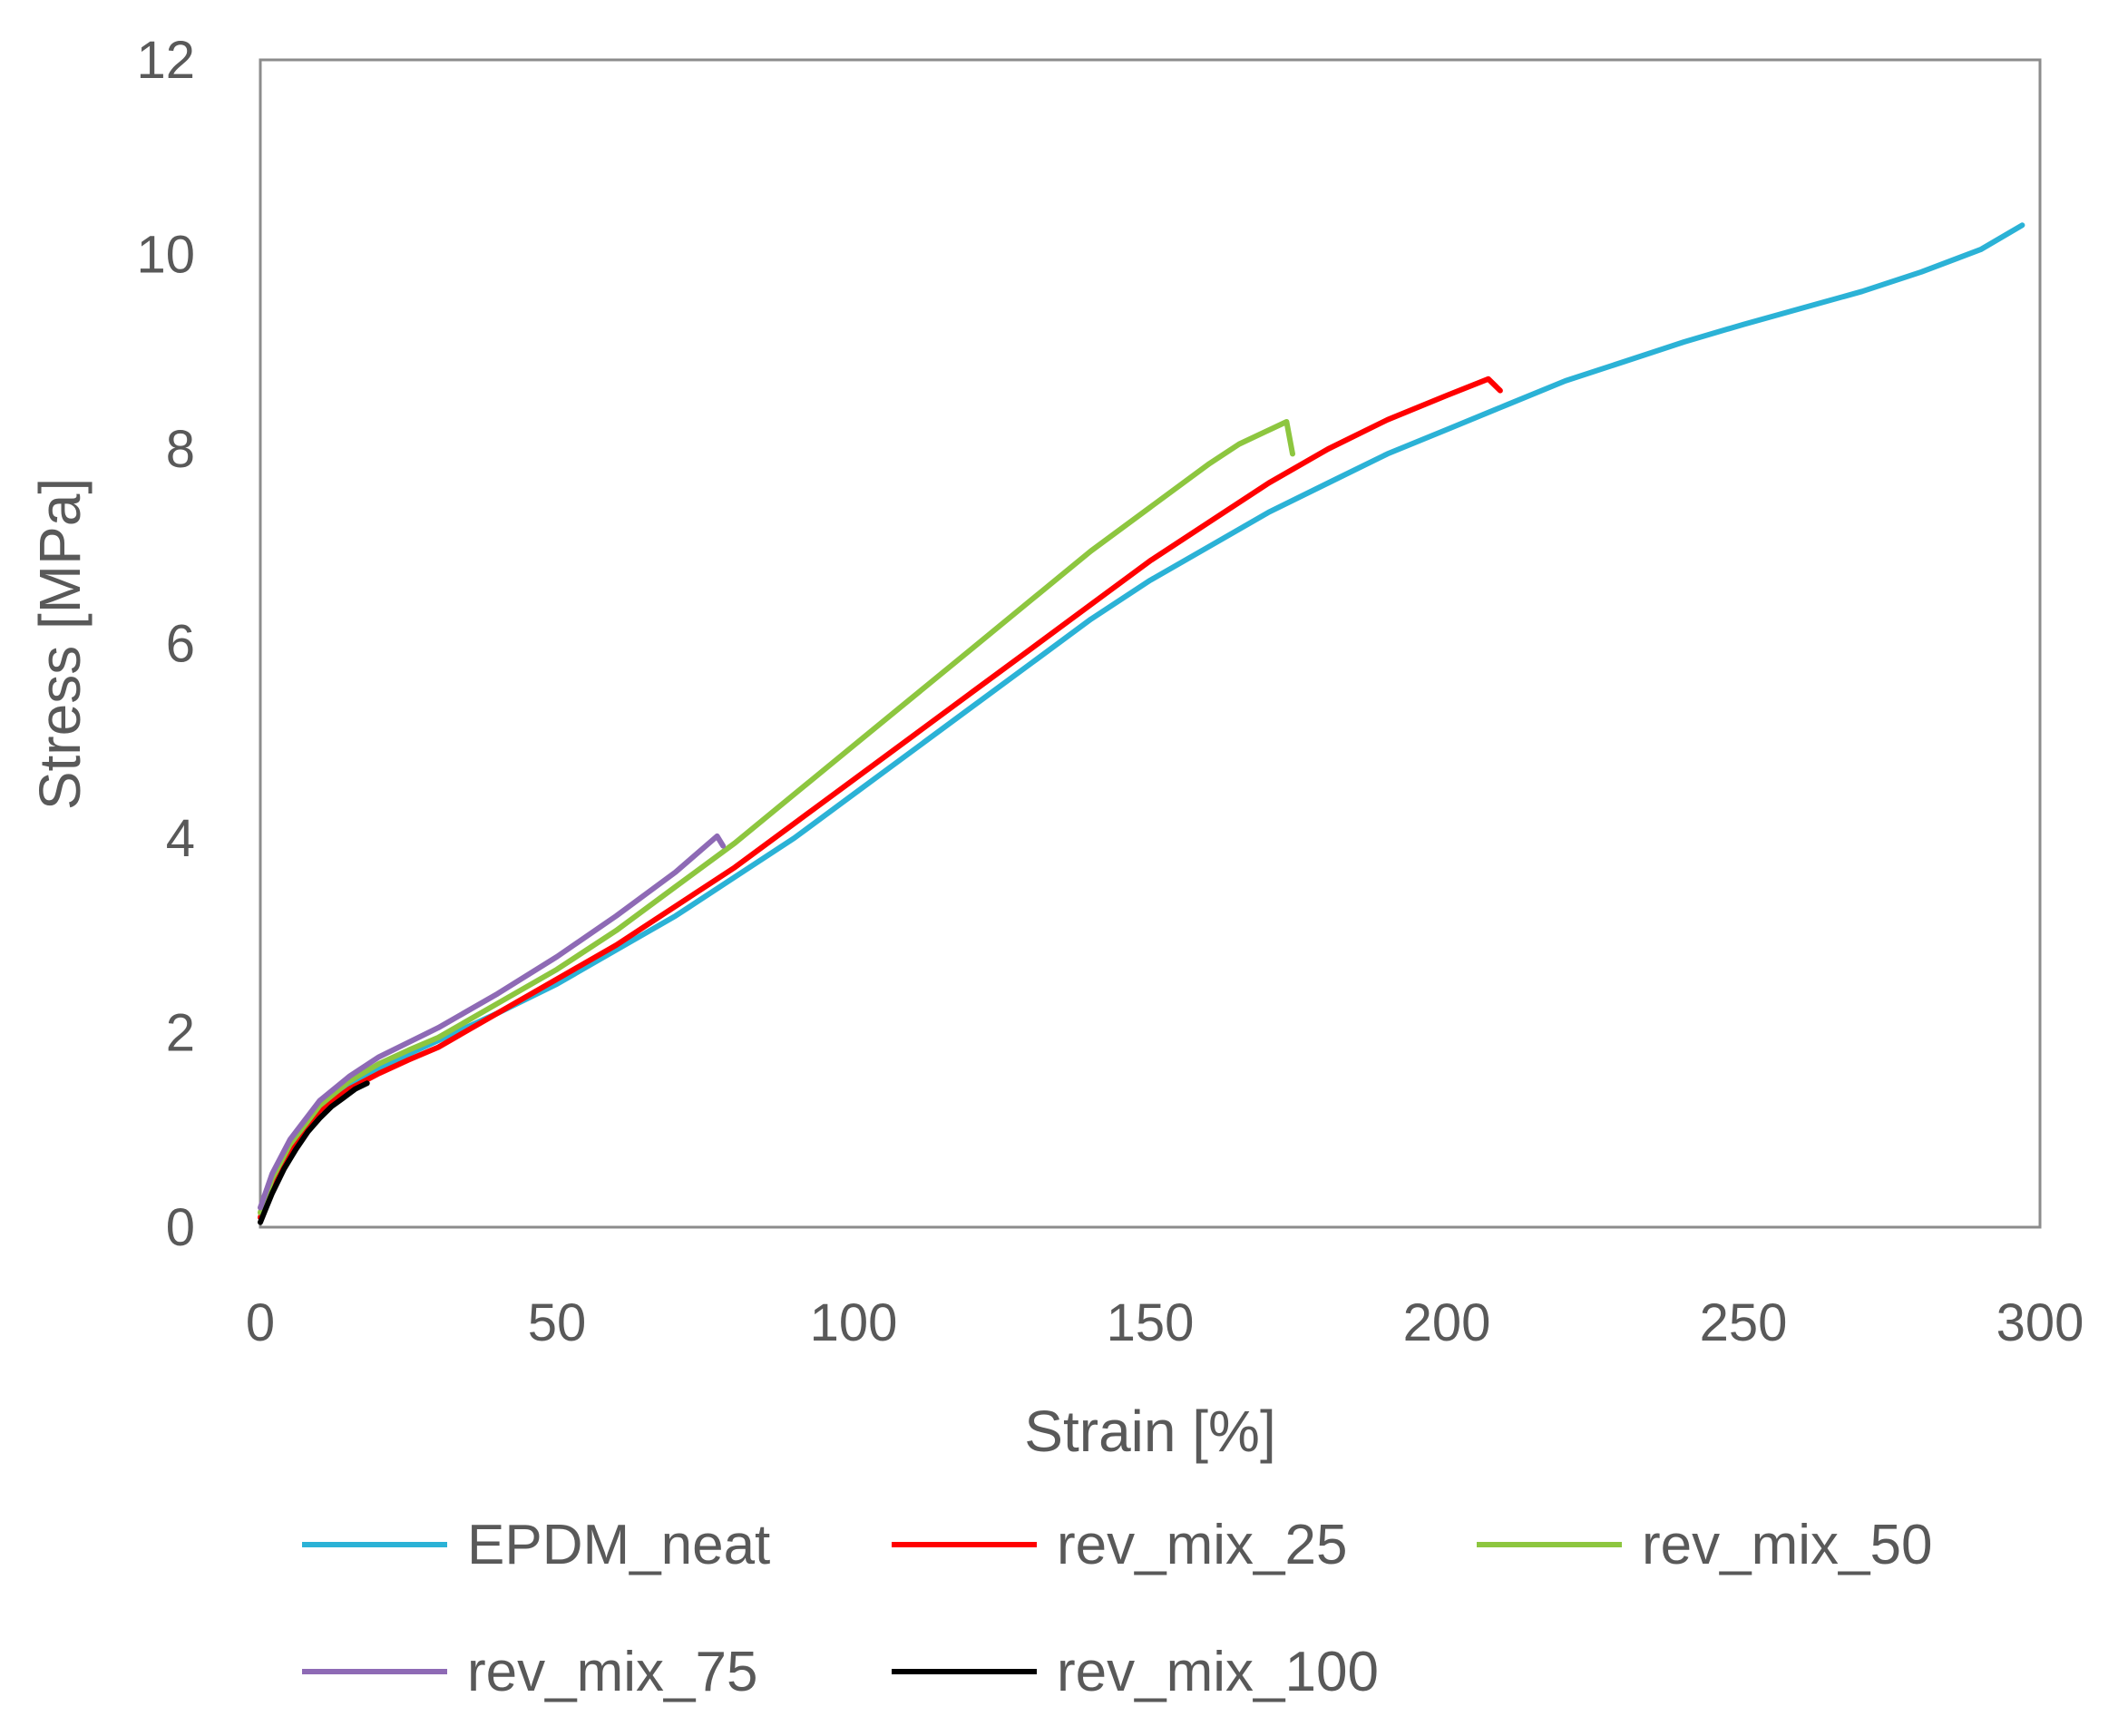  I want to click on x-tick-label: 100, so click(854, 1322).